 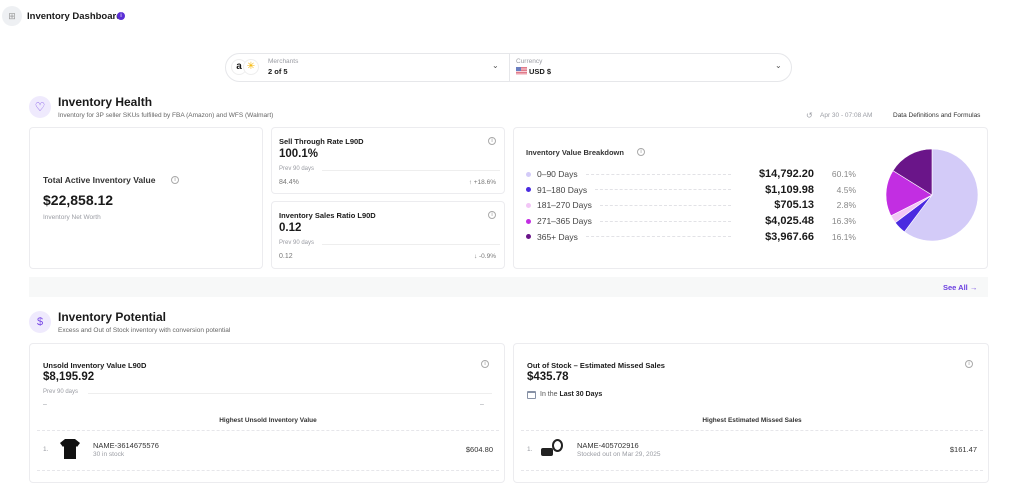 I want to click on tshirt-product-image, so click(x=70, y=449).